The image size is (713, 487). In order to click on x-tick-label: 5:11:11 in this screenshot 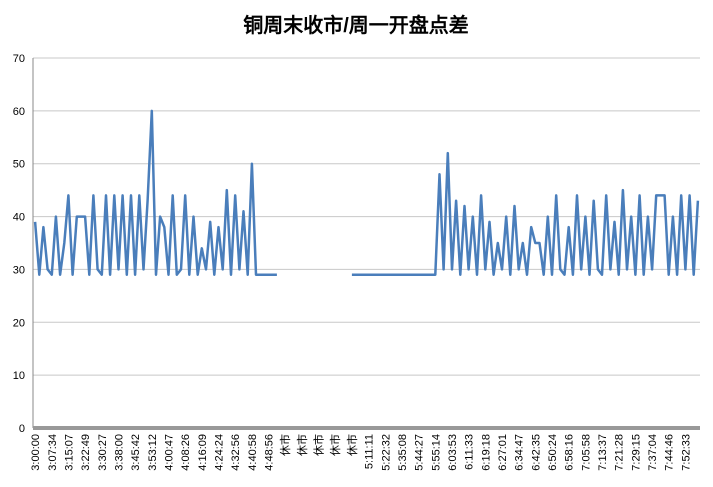, I will do `click(370, 451)`.